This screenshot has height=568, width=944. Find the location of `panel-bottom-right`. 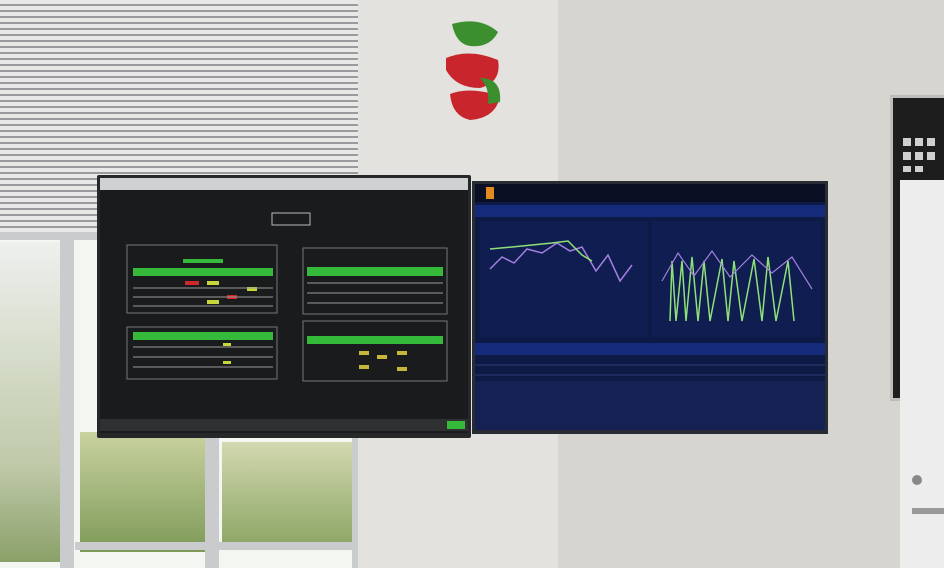

panel-bottom-right is located at coordinates (375, 351).